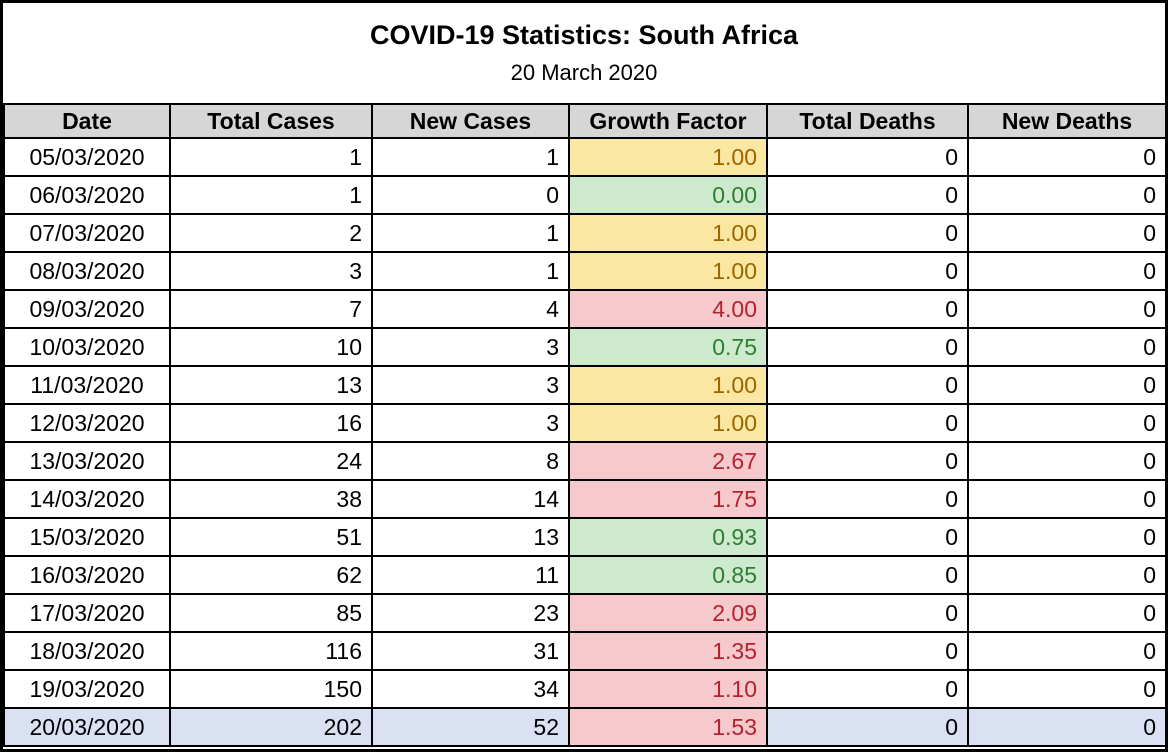 This screenshot has height=752, width=1168. Describe the element at coordinates (271, 121) in the screenshot. I see `col-header-total-cases: Total Cases` at that location.